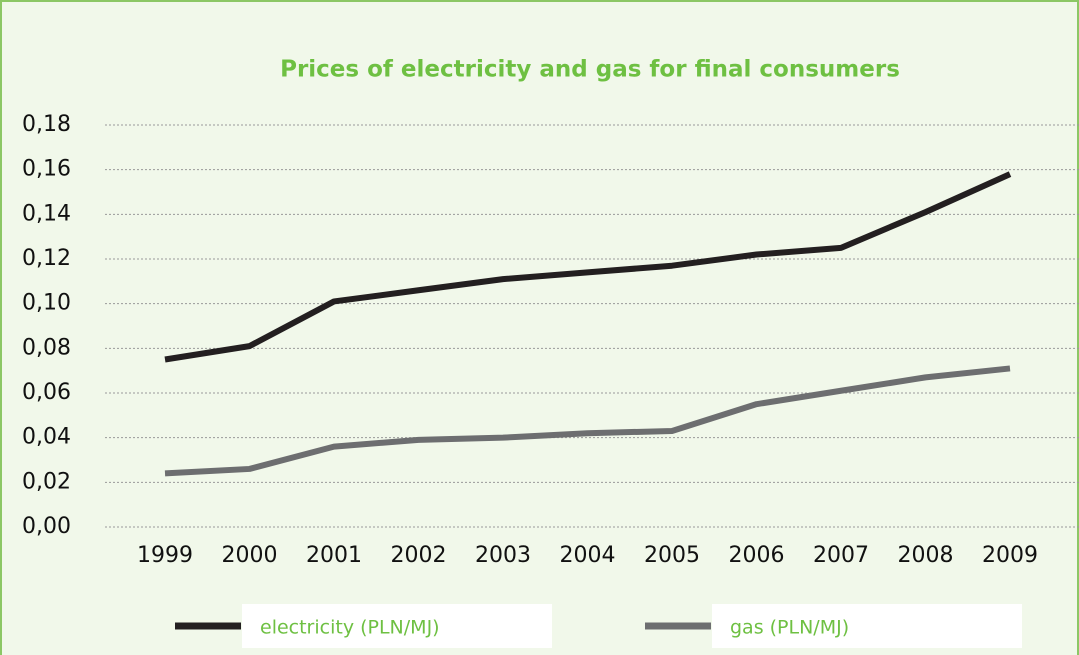 The height and width of the screenshot is (655, 1079). Describe the element at coordinates (503, 555) in the screenshot. I see `x-tick-label: 2003` at that location.